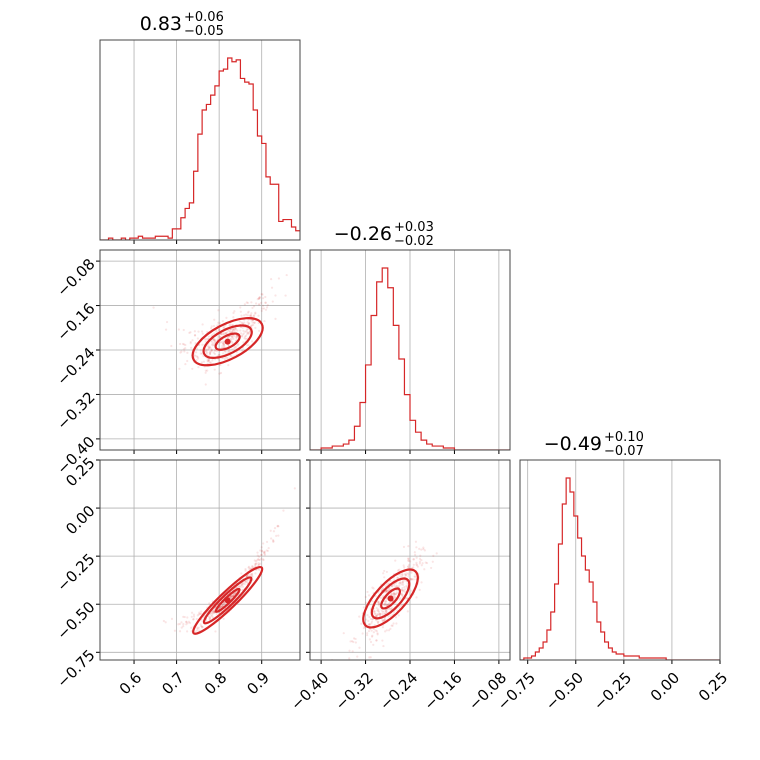  What do you see at coordinates (713, 687) in the screenshot?
I see `x-tick-label: 0.25` at bounding box center [713, 687].